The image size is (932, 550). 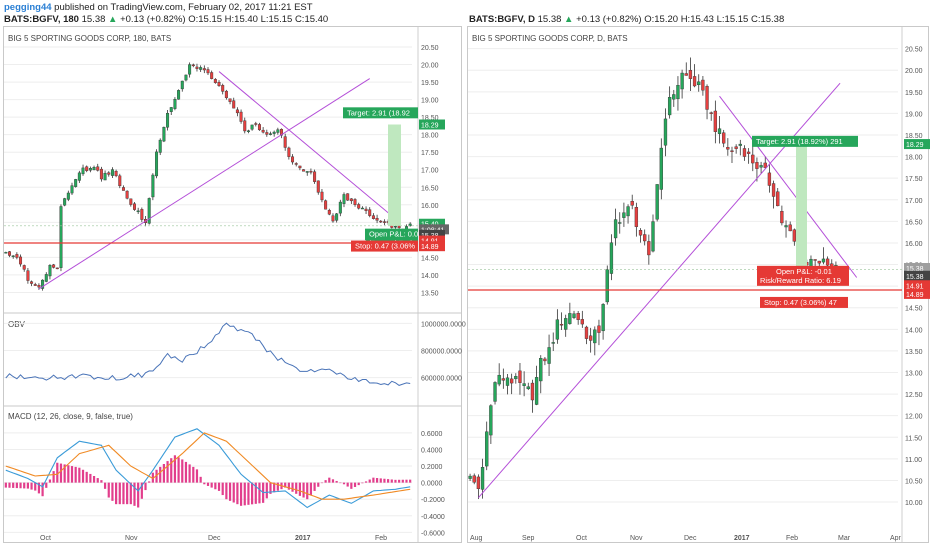 What do you see at coordinates (205, 19) in the screenshot?
I see `left-open: O:15.15` at bounding box center [205, 19].